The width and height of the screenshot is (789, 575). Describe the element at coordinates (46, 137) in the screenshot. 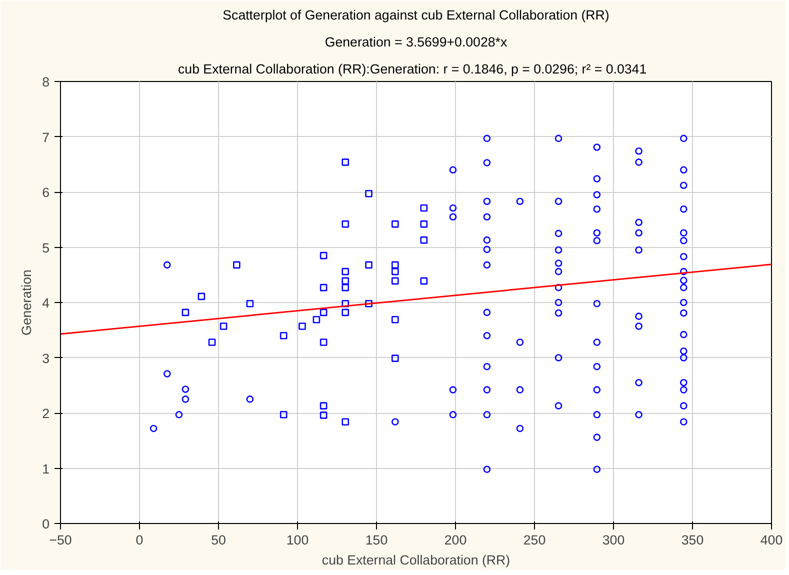

I see `y-tick-label: 7` at that location.